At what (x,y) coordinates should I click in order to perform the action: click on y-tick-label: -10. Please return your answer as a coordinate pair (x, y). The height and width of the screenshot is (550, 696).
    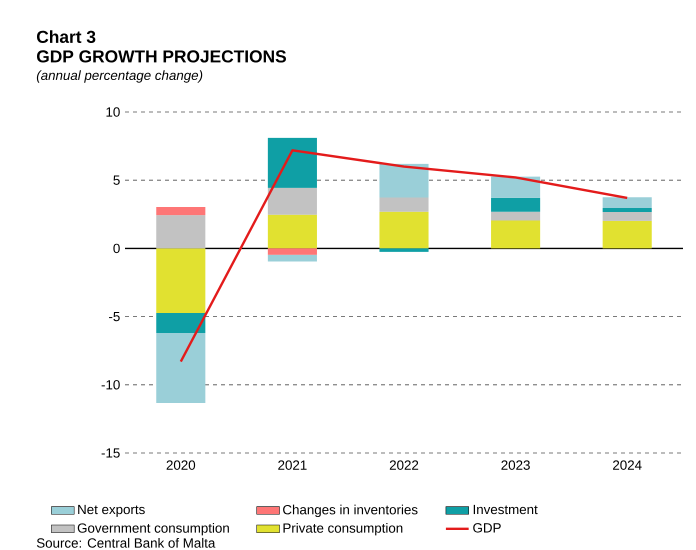
    Looking at the image, I should click on (111, 385).